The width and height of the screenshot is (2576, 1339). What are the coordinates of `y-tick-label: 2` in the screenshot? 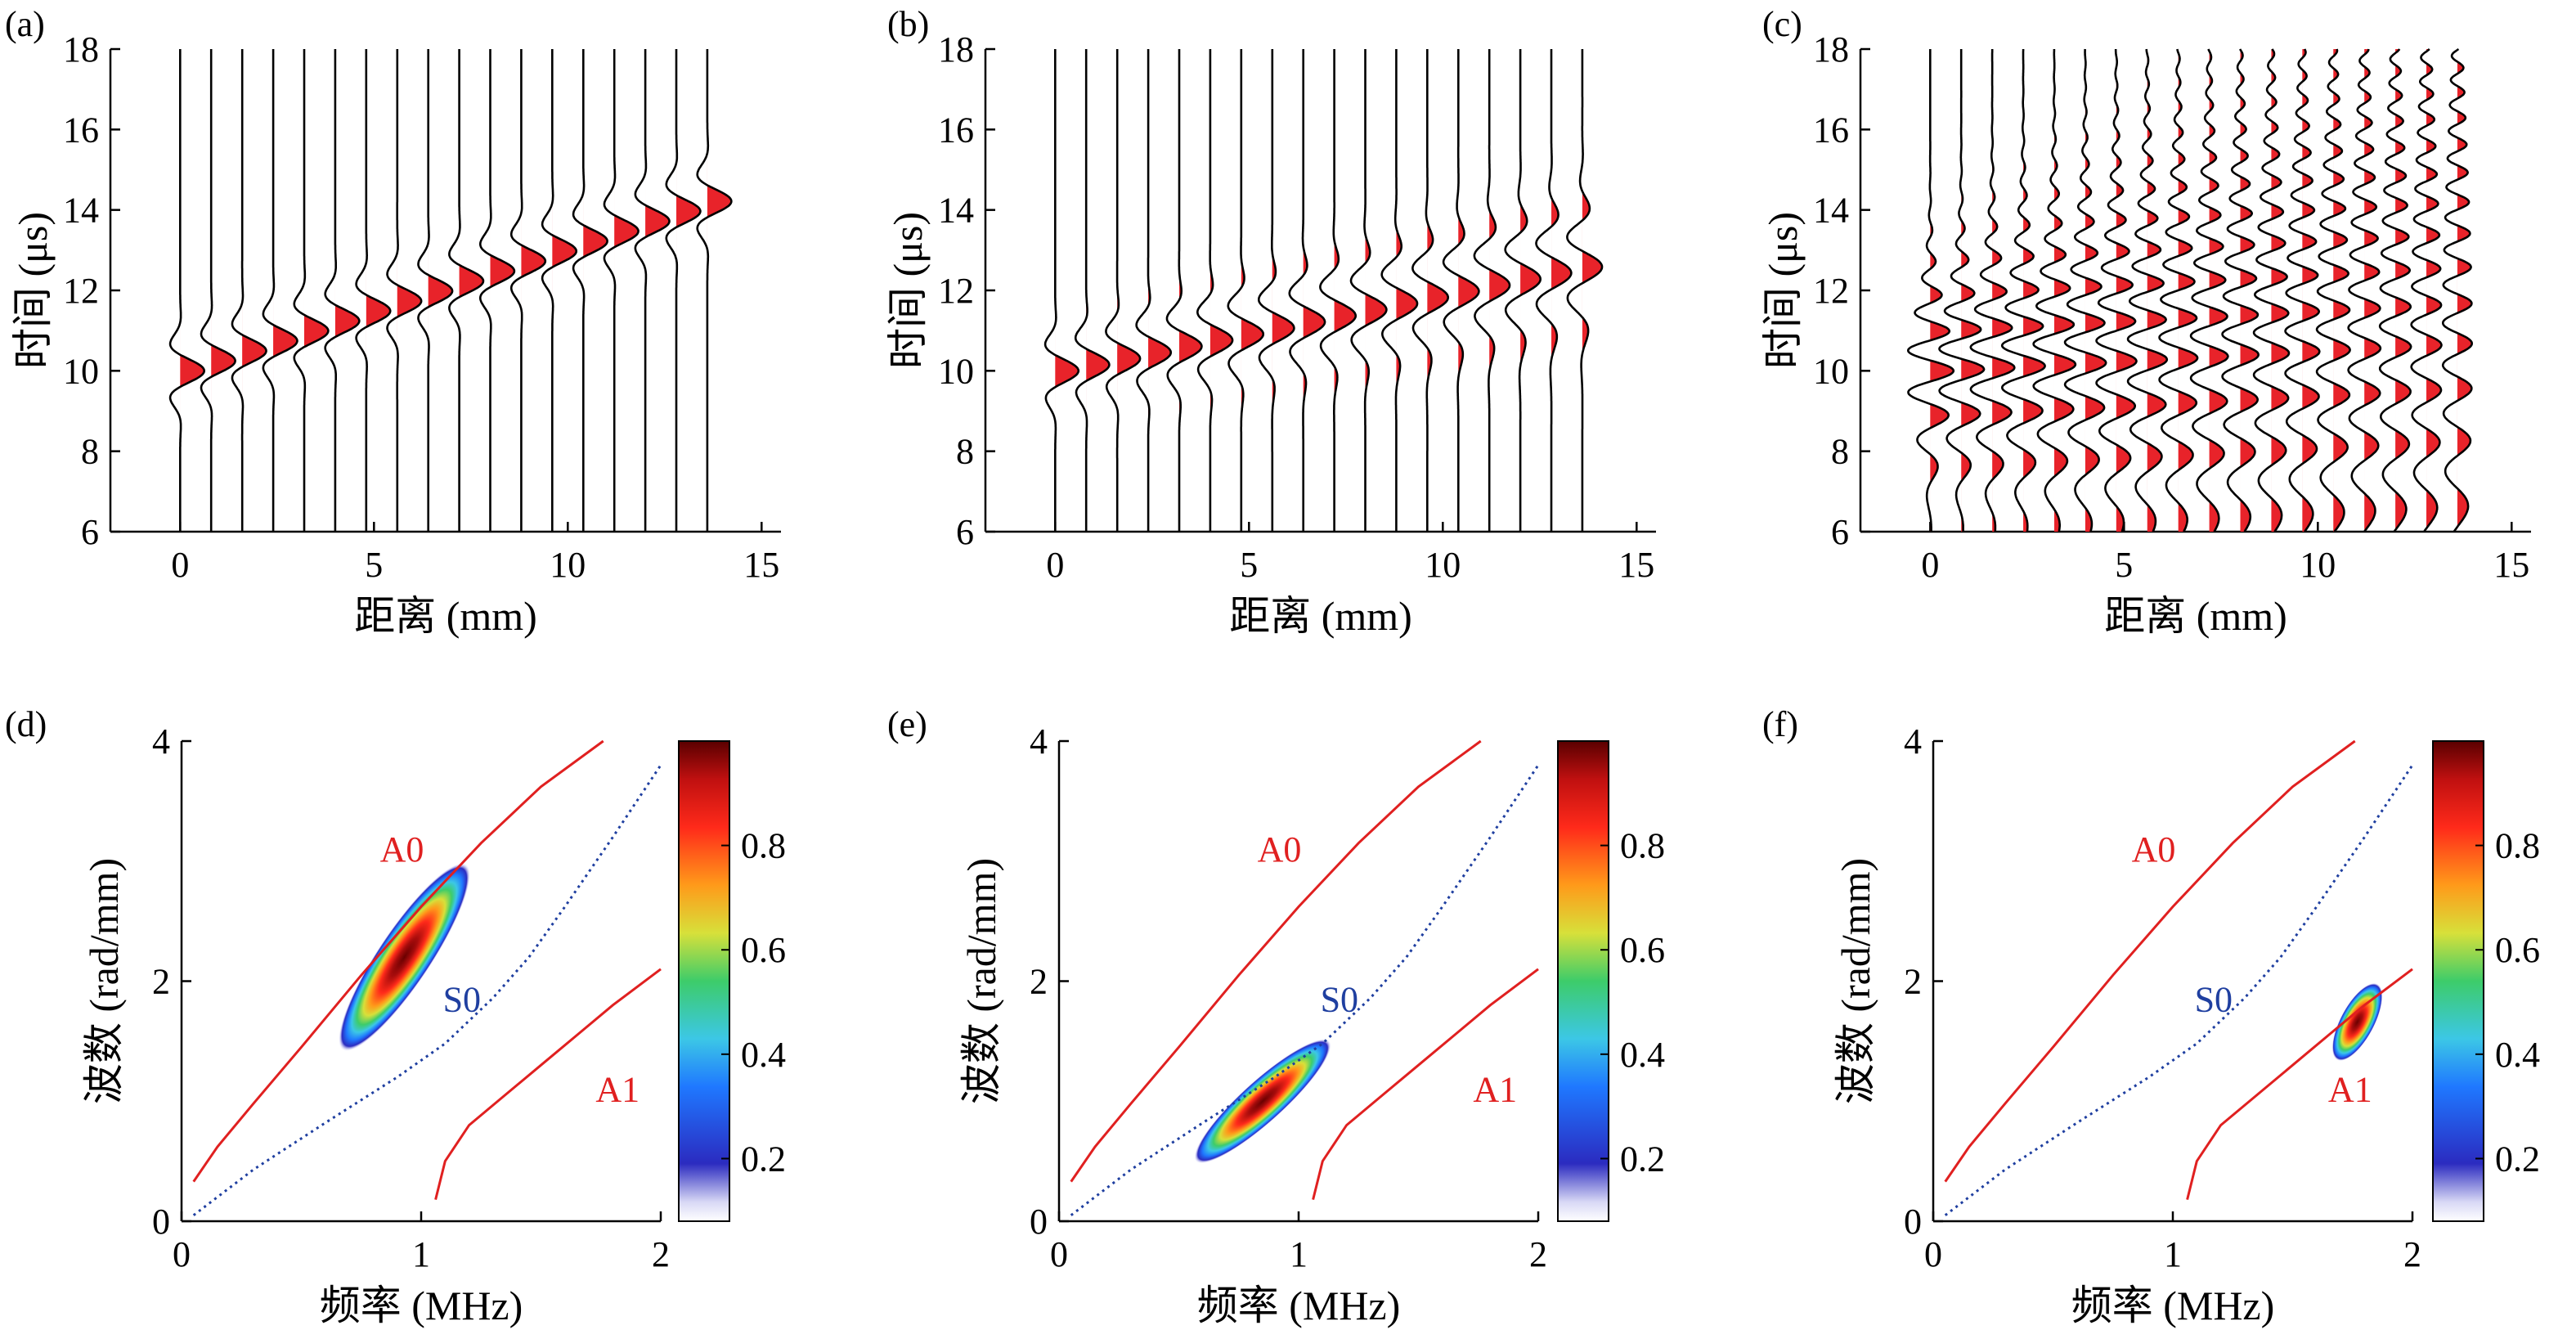 It's located at (1913, 982).